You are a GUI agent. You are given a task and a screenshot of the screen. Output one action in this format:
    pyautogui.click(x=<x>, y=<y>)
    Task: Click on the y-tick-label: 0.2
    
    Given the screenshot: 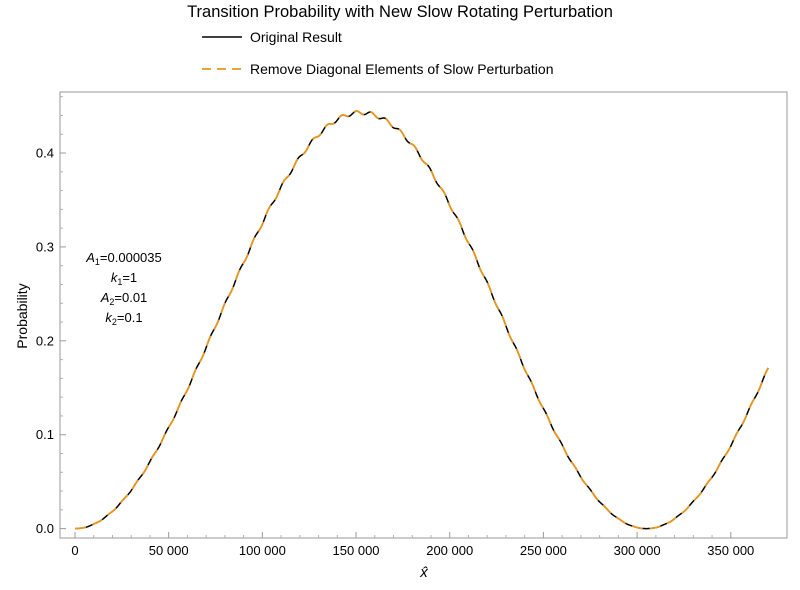 What is the action you would take?
    pyautogui.click(x=45, y=340)
    